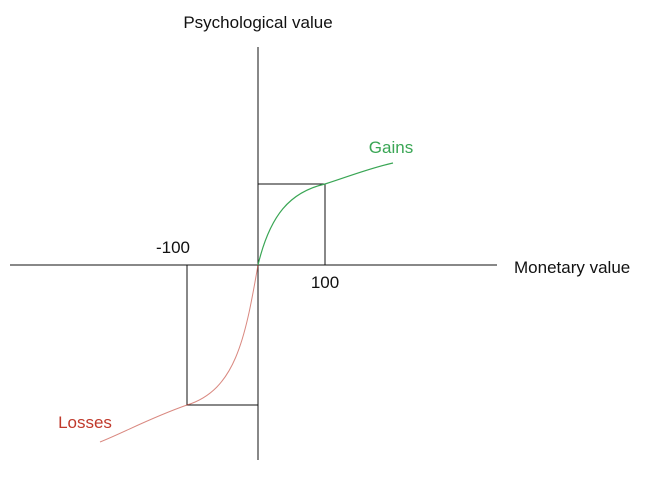 This screenshot has width=670, height=489. I want to click on curve-label: Losses, so click(85, 422).